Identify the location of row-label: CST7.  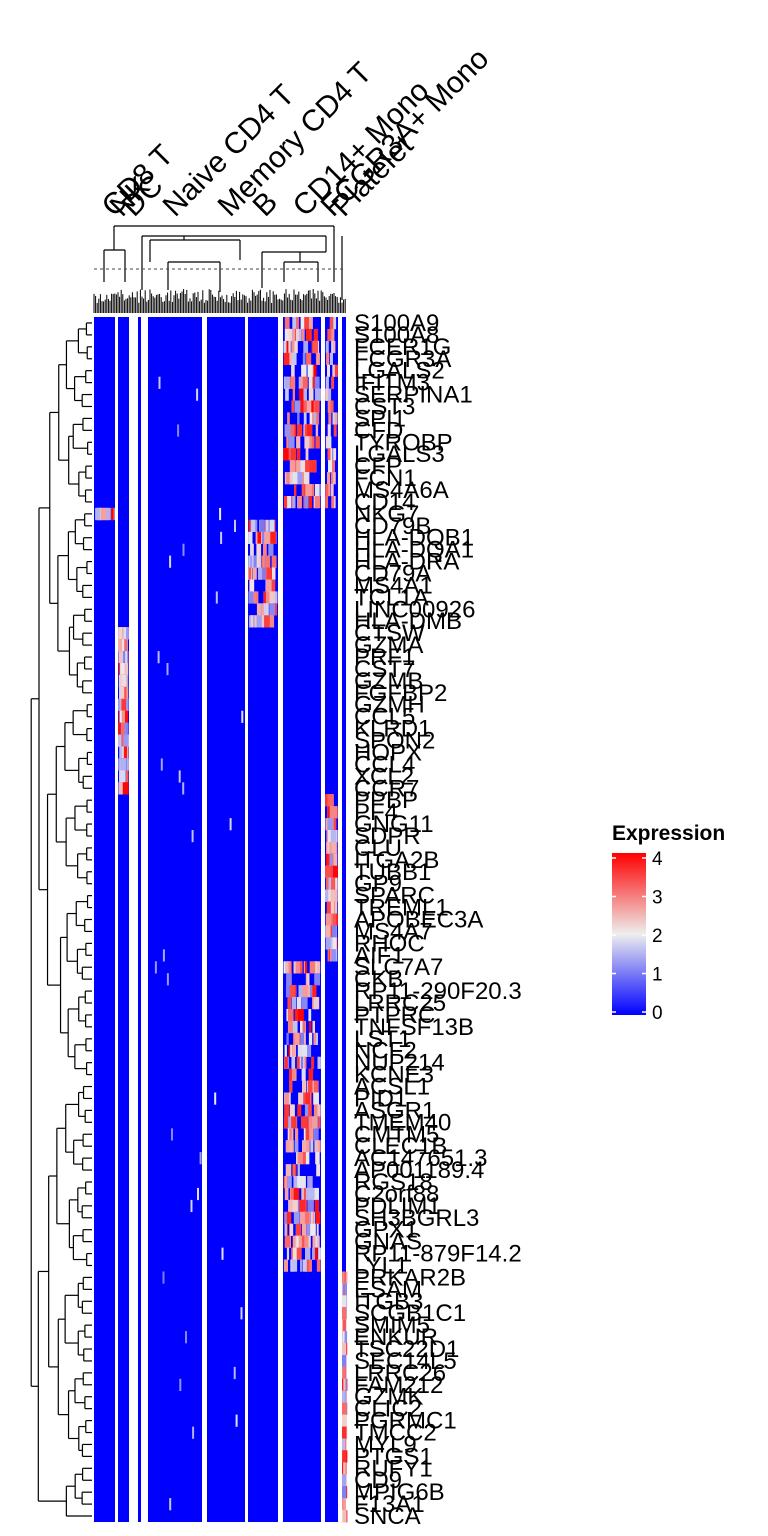
(384, 669).